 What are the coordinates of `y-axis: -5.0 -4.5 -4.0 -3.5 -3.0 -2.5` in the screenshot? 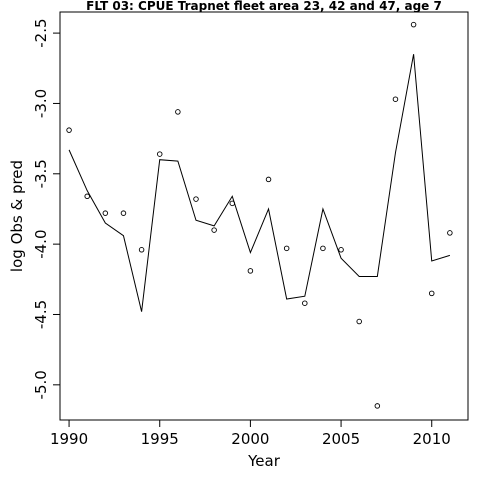 It's located at (46, 208).